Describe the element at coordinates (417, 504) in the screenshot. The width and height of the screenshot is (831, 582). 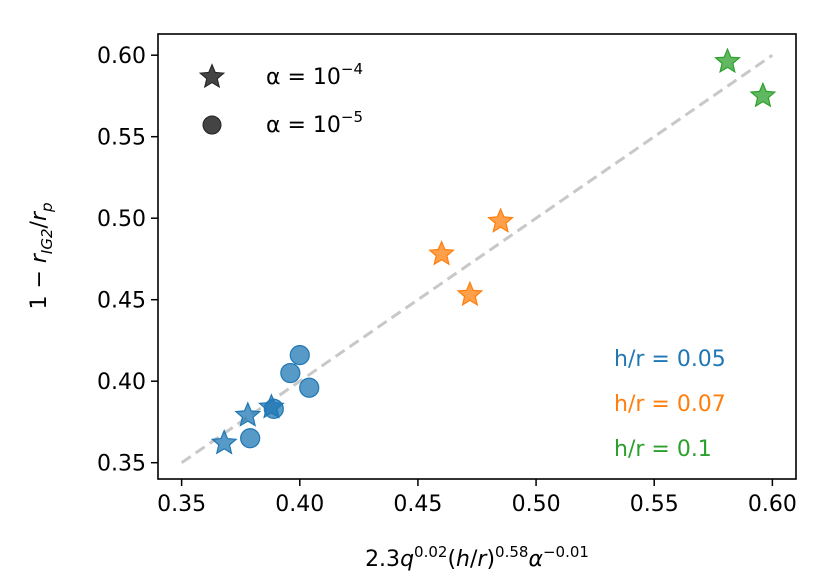
I see `x-tick-label: 0.45` at that location.